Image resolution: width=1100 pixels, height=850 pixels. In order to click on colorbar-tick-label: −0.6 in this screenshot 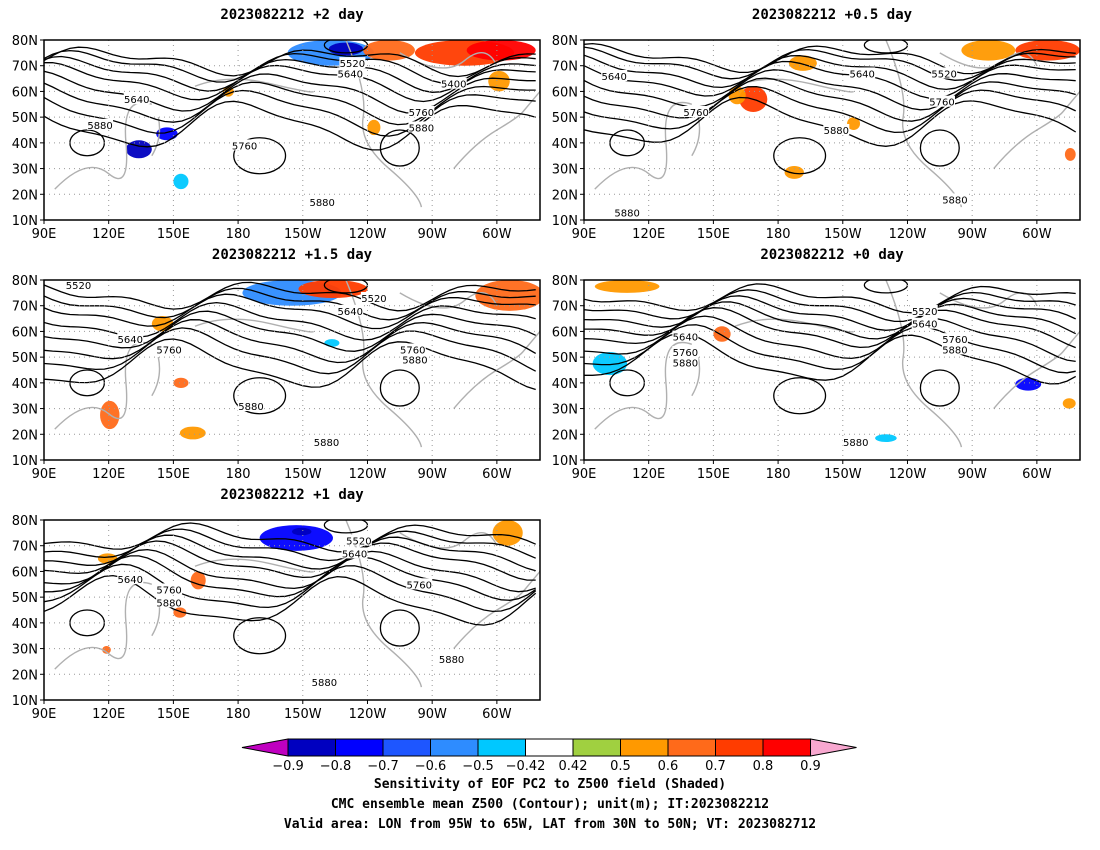, I will do `click(431, 766)`.